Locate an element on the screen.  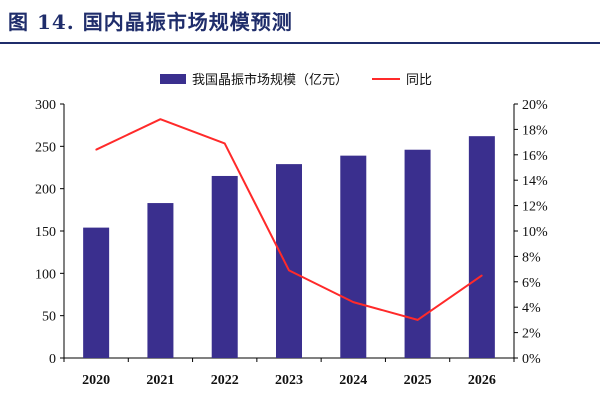
x-tick-label: 2026 is located at coordinates (482, 380).